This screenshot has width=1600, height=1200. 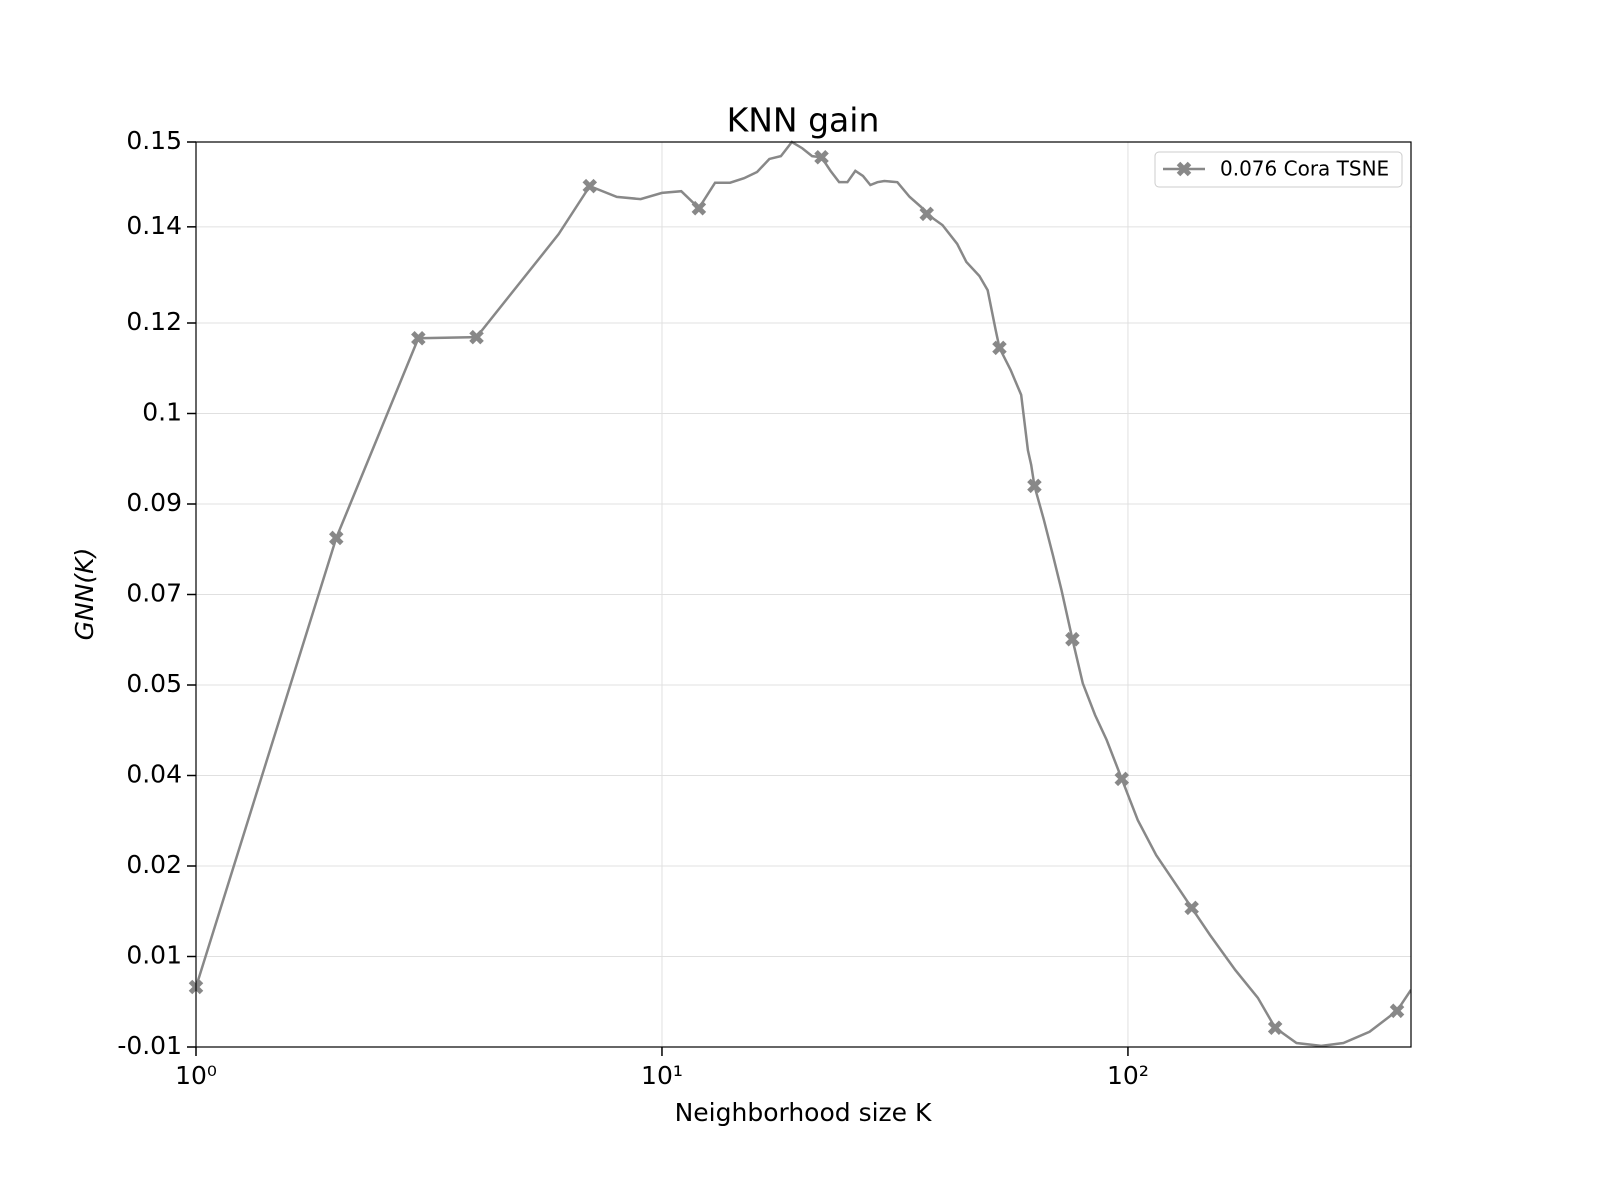 I want to click on legend-marker, so click(x=1184, y=169).